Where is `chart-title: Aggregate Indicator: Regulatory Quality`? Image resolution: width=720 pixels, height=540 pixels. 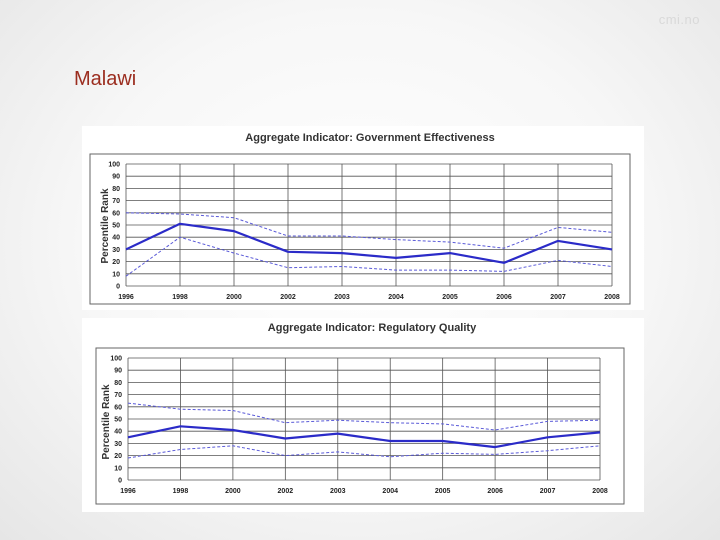
chart-title: Aggregate Indicator: Regulatory Quality is located at coordinates (372, 328).